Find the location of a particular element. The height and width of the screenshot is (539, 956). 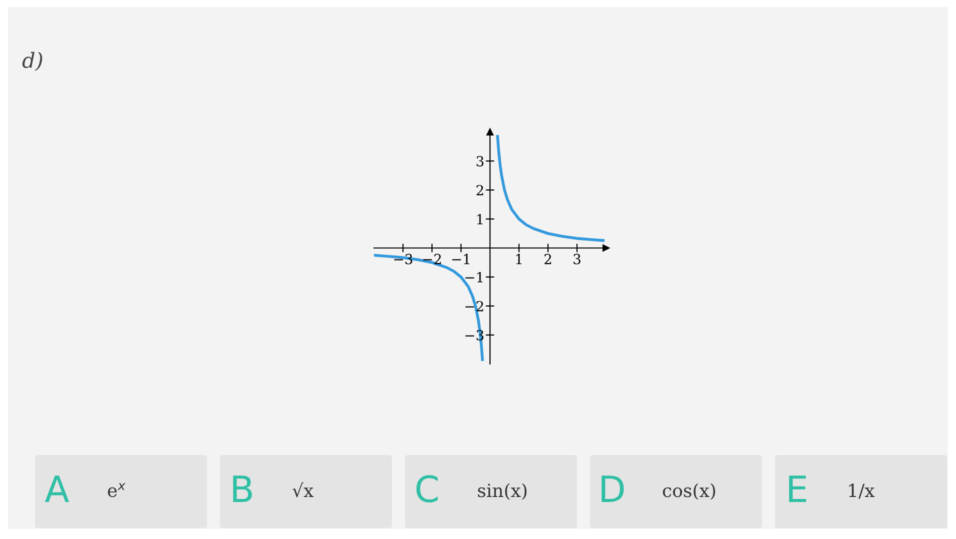

text: E is located at coordinates (797, 489).